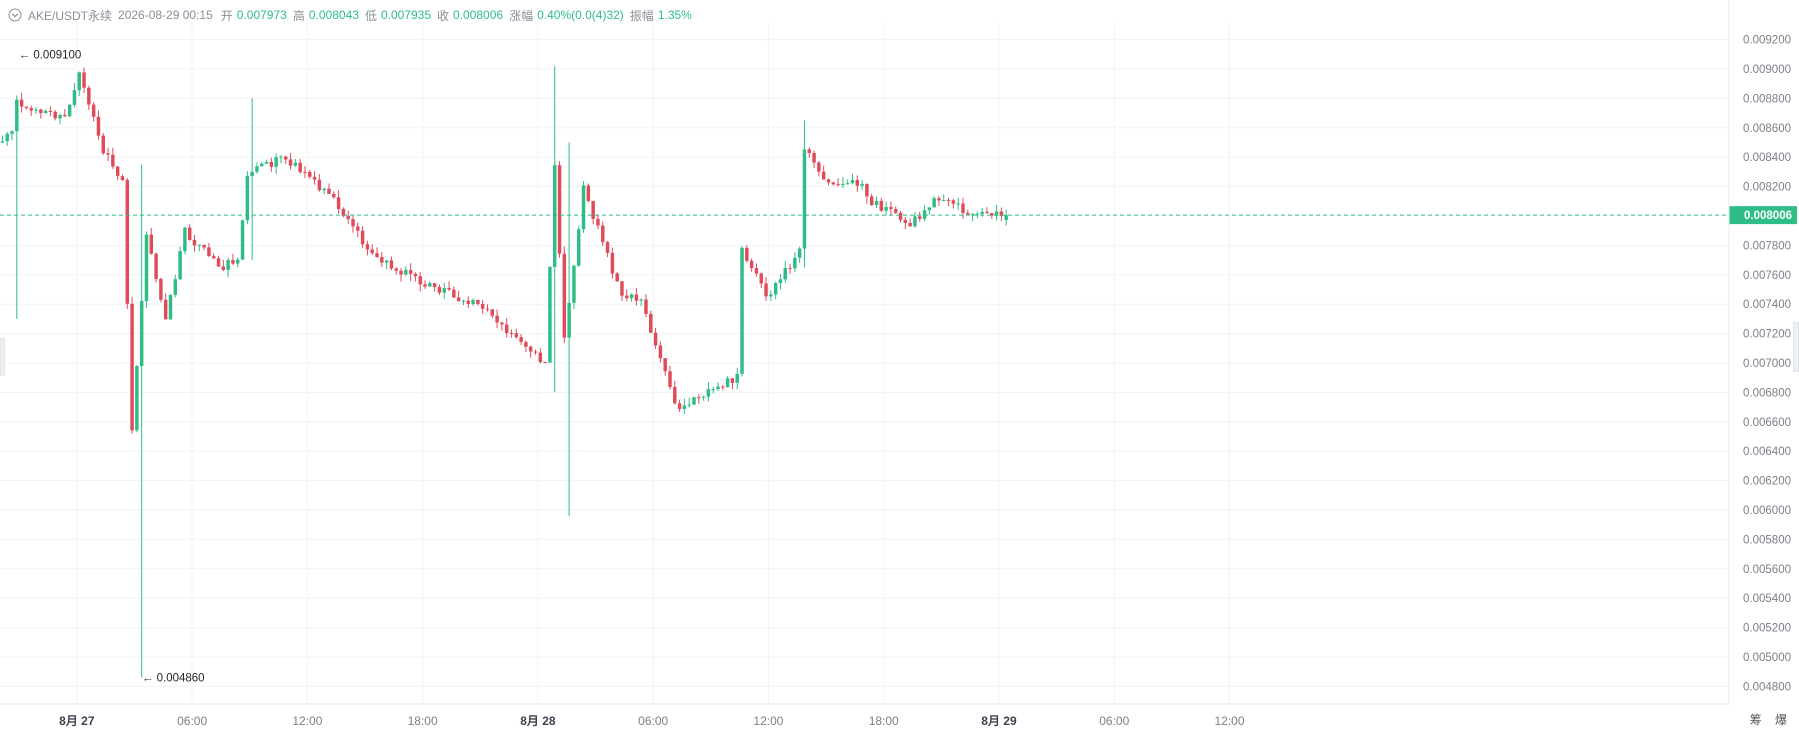  I want to click on extreme-price-annotation: ← 0.004860, so click(173, 679).